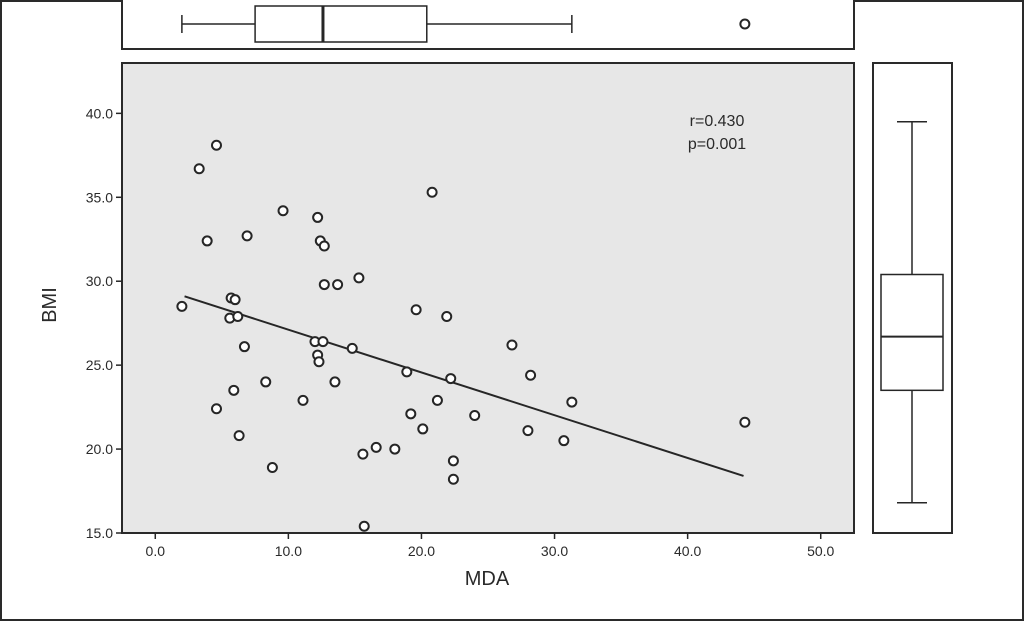 This screenshot has height=621, width=1024. What do you see at coordinates (717, 144) in the screenshot?
I see `annotation-p: p=0.001` at bounding box center [717, 144].